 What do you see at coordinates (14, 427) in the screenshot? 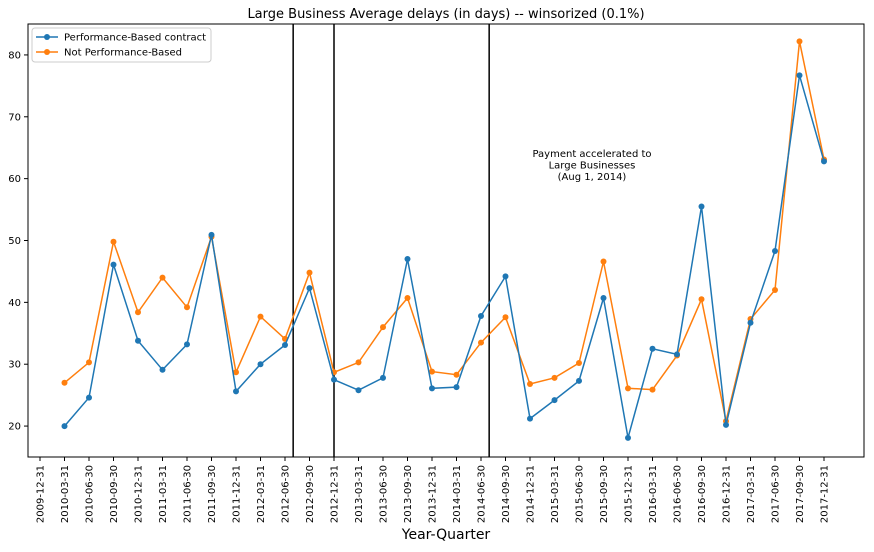
I see `y-tick-label: 20` at bounding box center [14, 427].